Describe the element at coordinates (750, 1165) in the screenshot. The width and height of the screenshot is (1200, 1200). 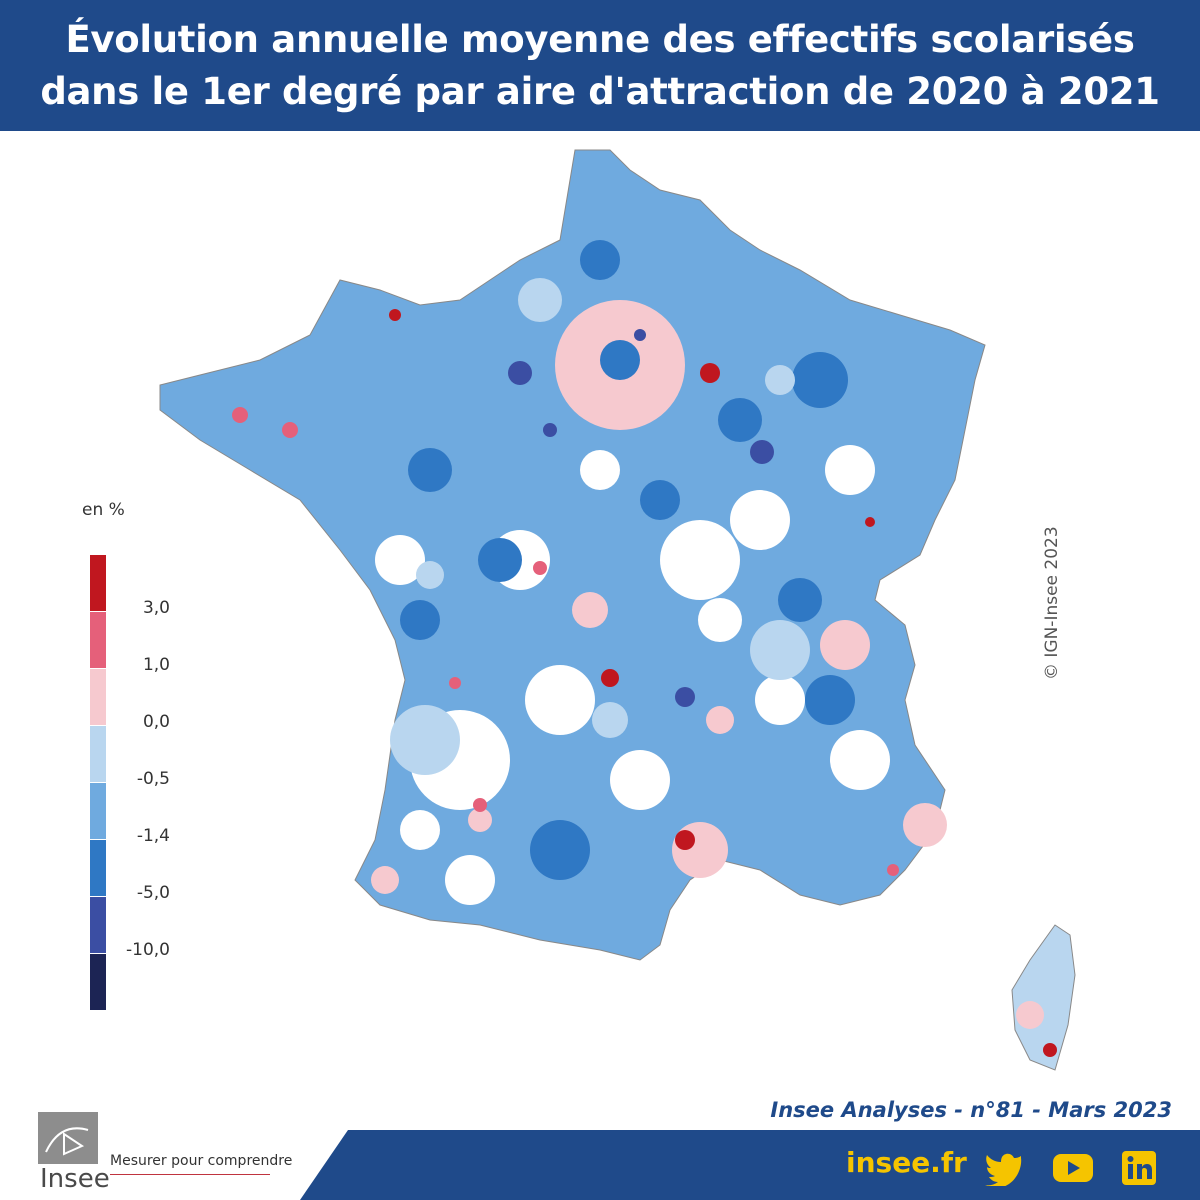
I see `footer-band` at that location.